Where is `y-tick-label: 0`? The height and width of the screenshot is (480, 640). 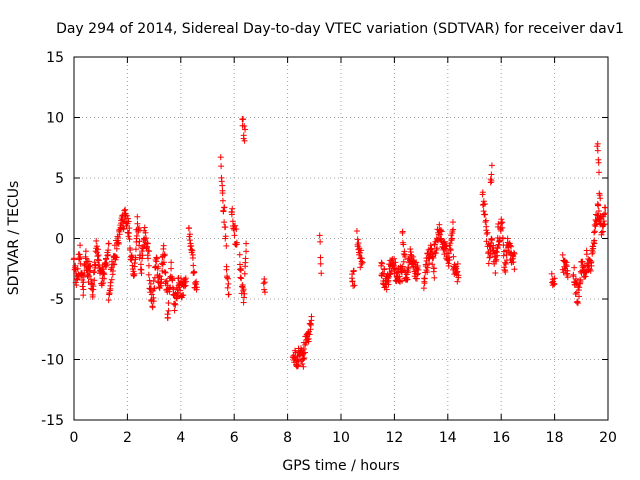
y-tick-label: 0 is located at coordinates (59, 240).